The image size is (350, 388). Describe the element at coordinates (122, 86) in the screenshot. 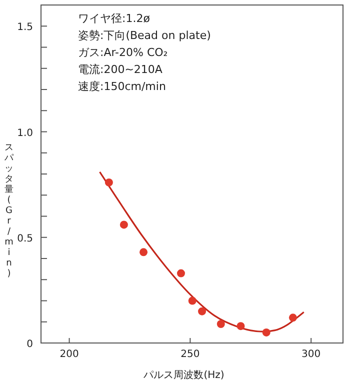

I see `annotation: 速度:150cm/min` at that location.